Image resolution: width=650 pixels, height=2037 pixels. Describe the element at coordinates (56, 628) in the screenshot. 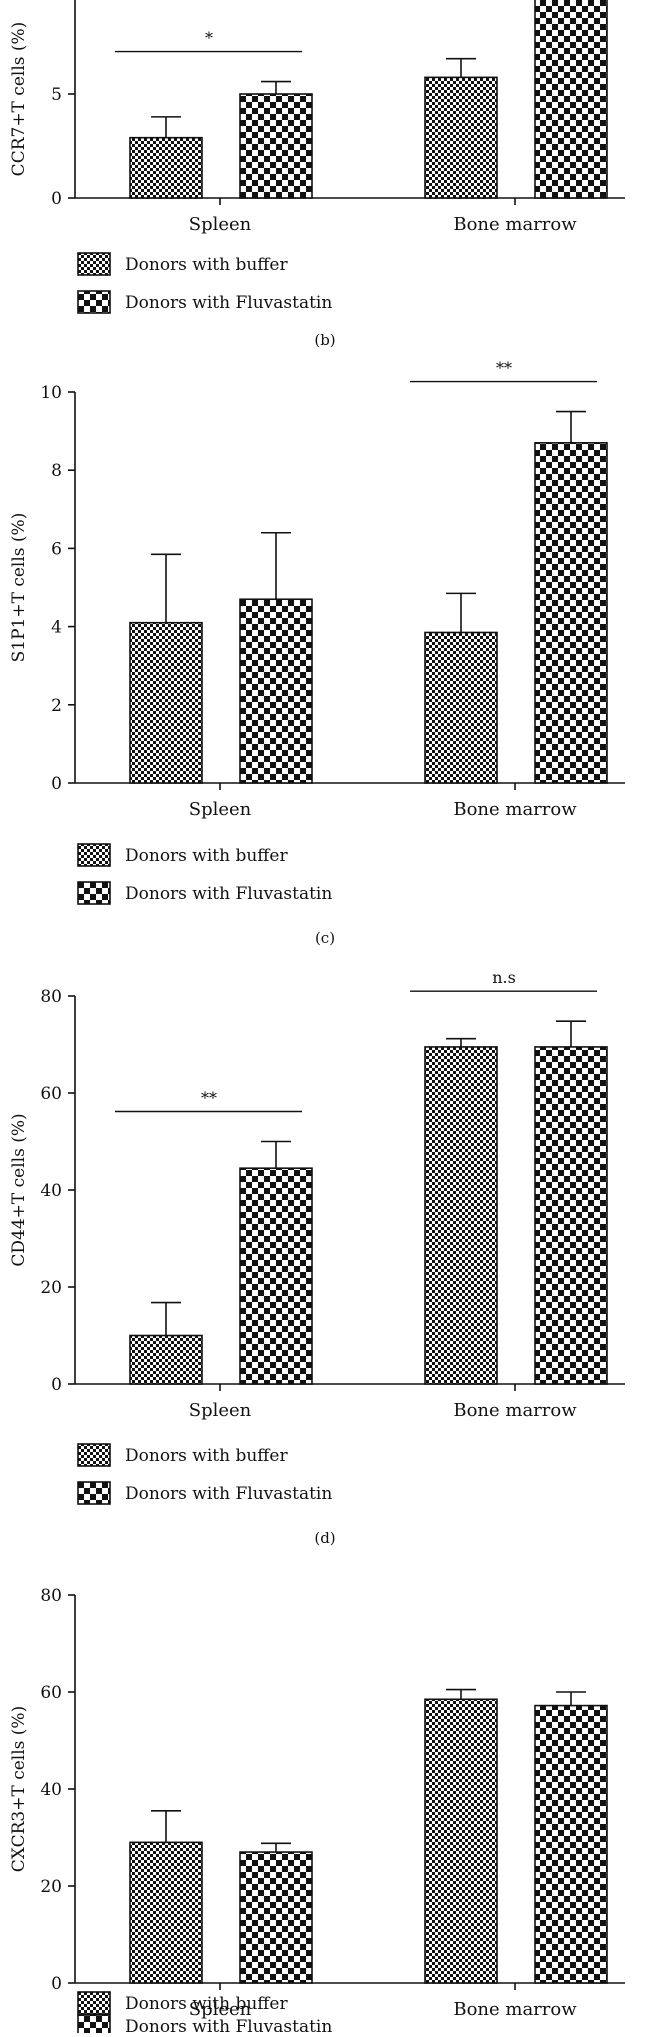

I see `y-tick-label: 4` at that location.